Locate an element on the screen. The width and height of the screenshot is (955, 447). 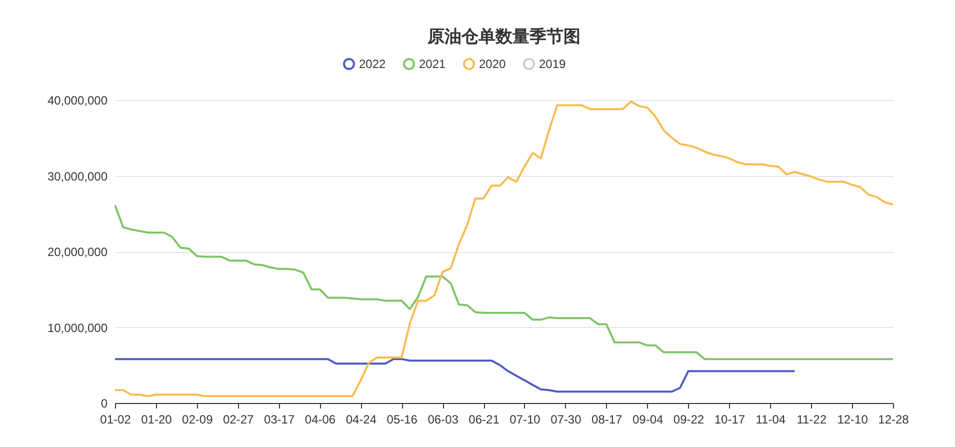
x-tick-label: 10-17 is located at coordinates (730, 419).